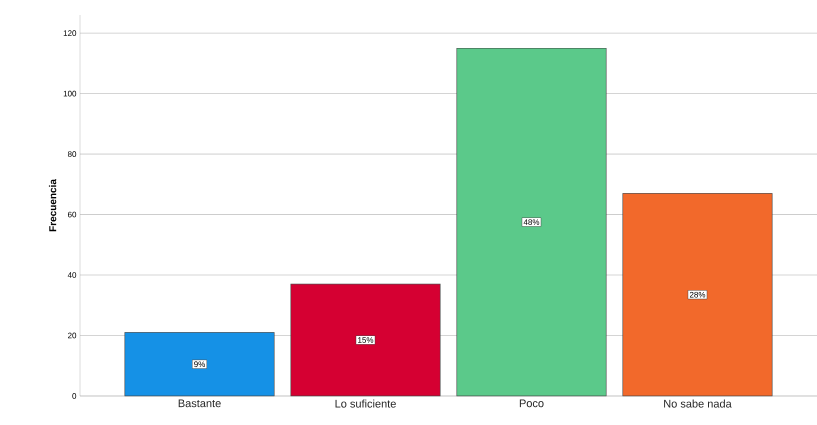 Image resolution: width=817 pixels, height=425 pixels. Describe the element at coordinates (366, 404) in the screenshot. I see `x-tick-label: Lo suficiente` at that location.